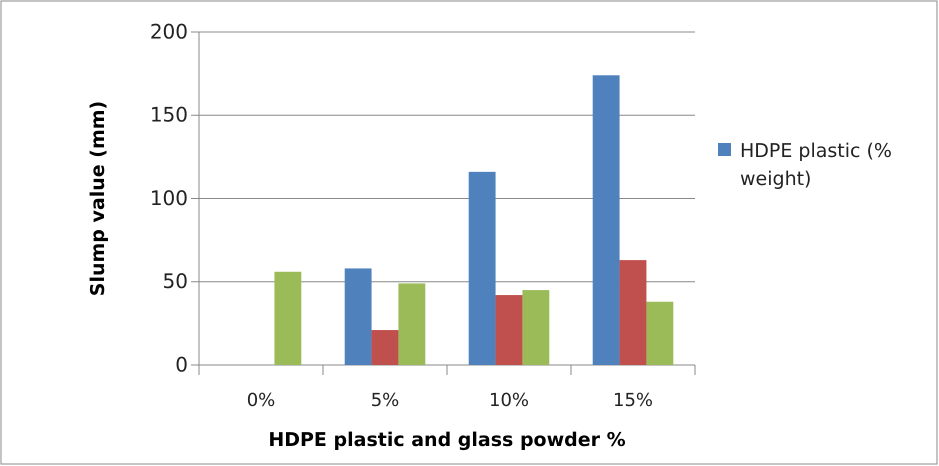 The height and width of the screenshot is (466, 939). What do you see at coordinates (509, 400) in the screenshot?
I see `x-tick-label: 10%` at bounding box center [509, 400].